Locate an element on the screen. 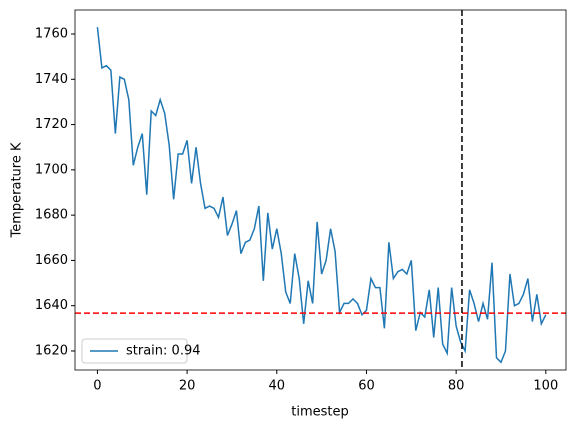 This screenshot has width=581, height=433. y-tick-label: 1620 is located at coordinates (51, 350).